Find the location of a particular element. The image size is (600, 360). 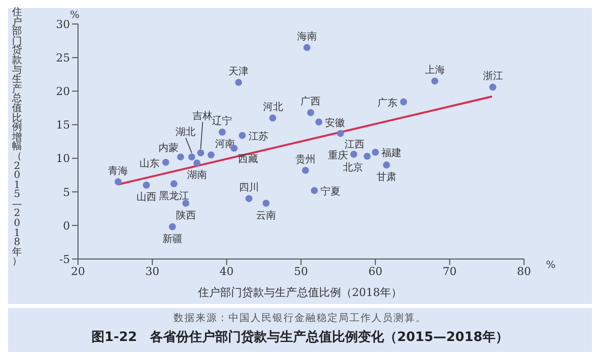

text: 住户部门贷款与生产总值比例增幅（2015—2018年） is located at coordinates (17, 137).